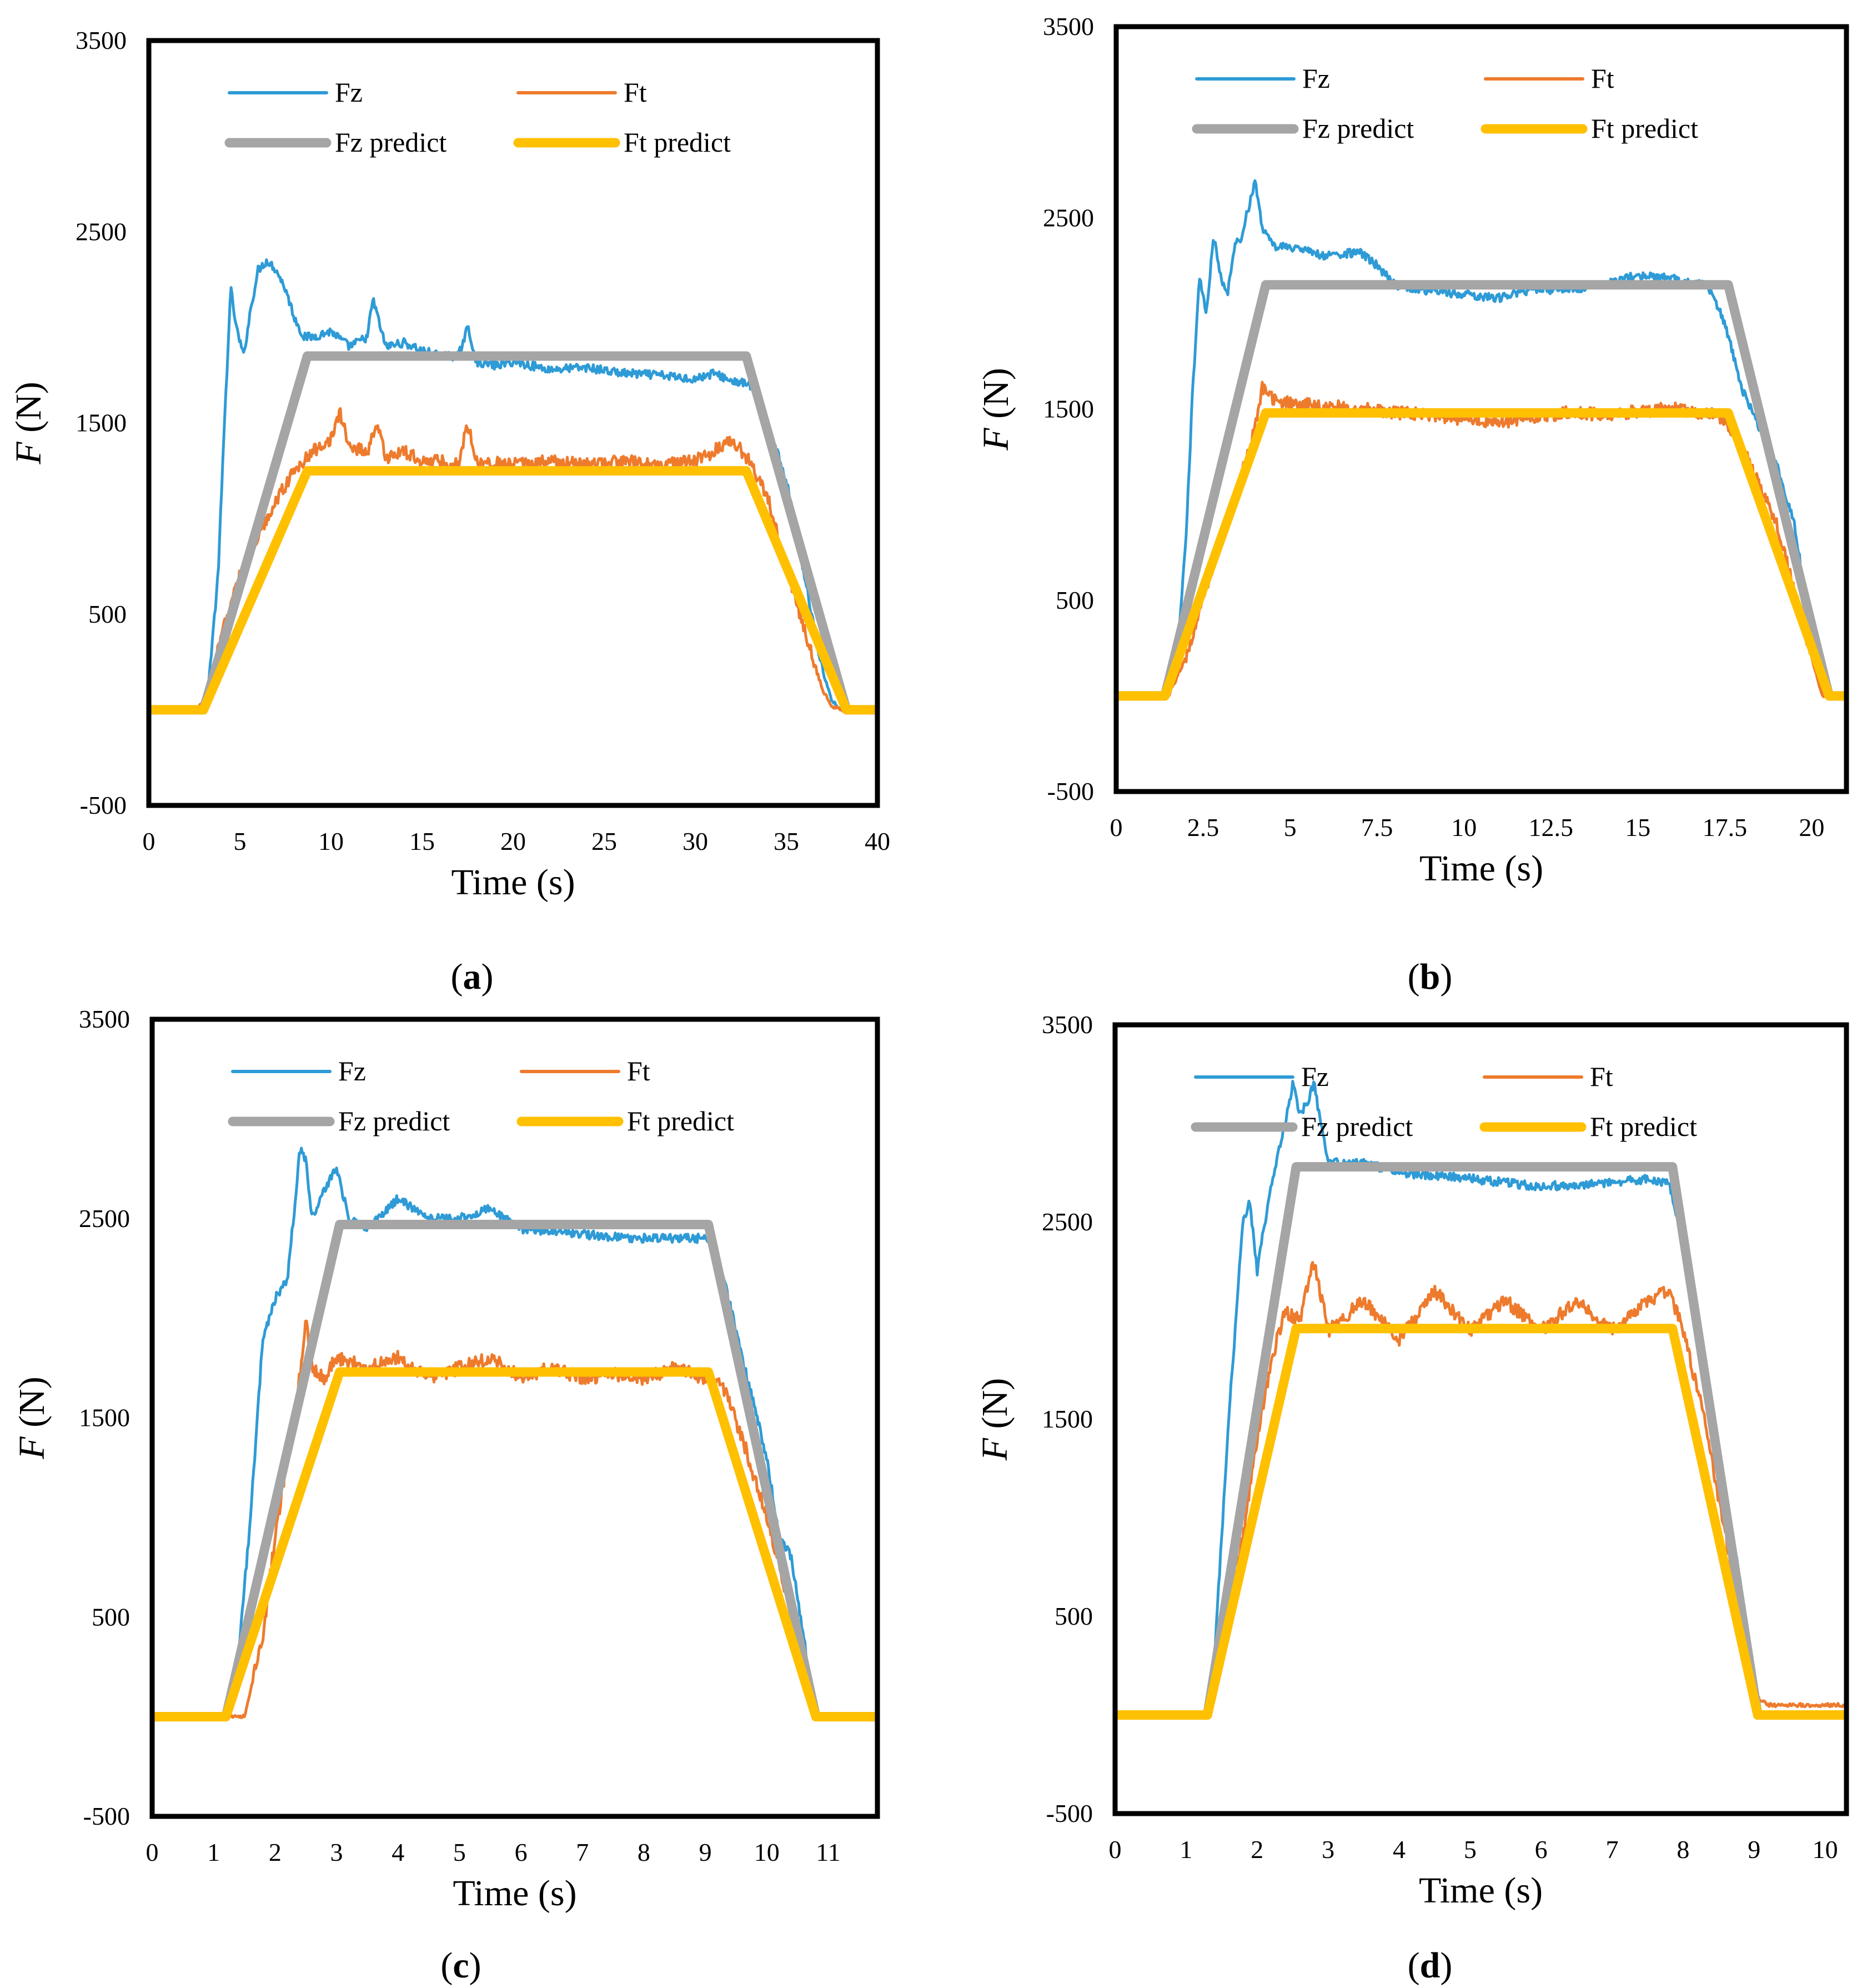  I want to click on x-tick-label: 4, so click(398, 1852).